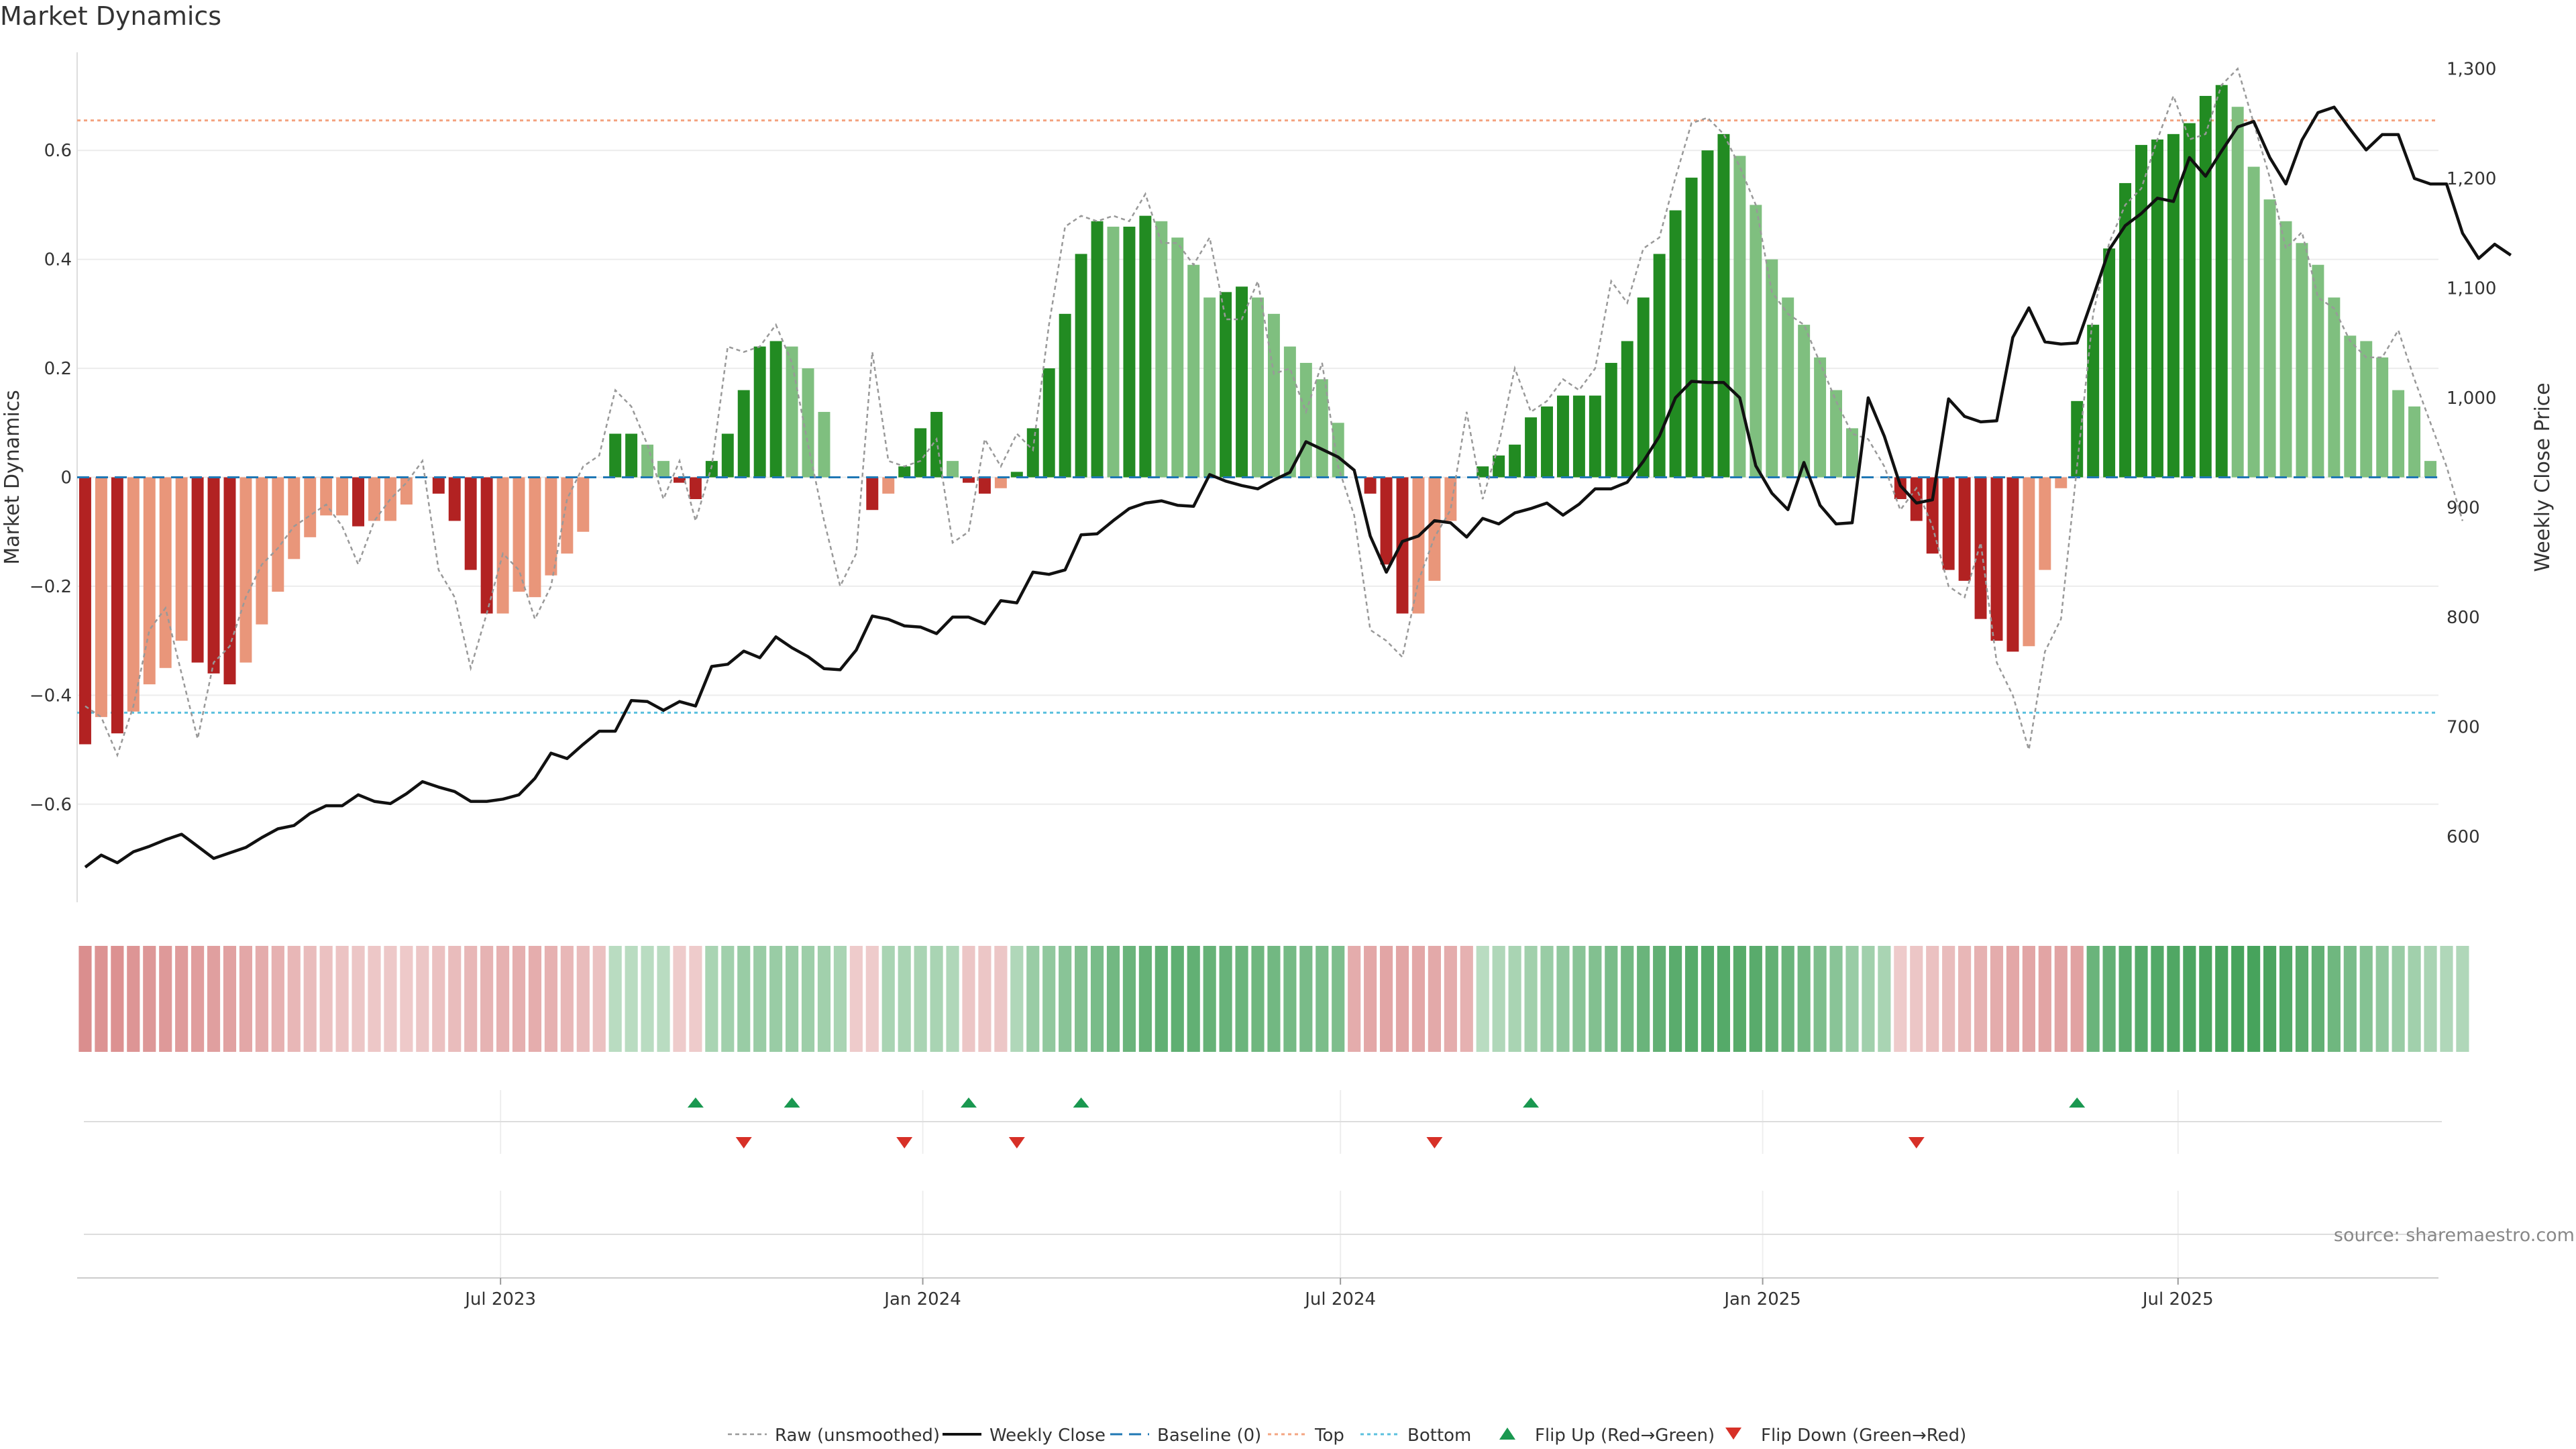 The image size is (2576, 1449). Describe the element at coordinates (51, 805) in the screenshot. I see `y-tick-label-left: −0.6` at that location.